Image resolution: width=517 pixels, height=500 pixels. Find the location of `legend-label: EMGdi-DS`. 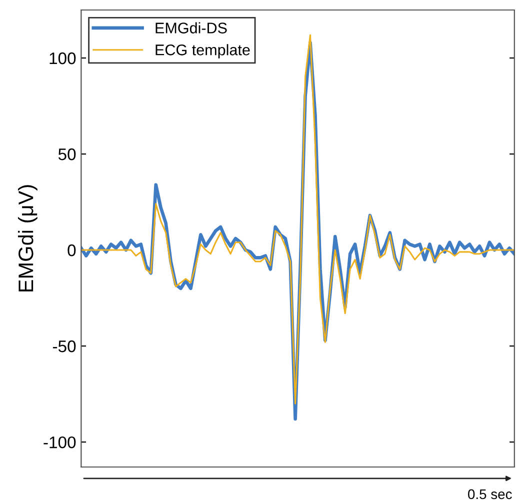

legend-label: EMGdi-DS is located at coordinates (191, 28).